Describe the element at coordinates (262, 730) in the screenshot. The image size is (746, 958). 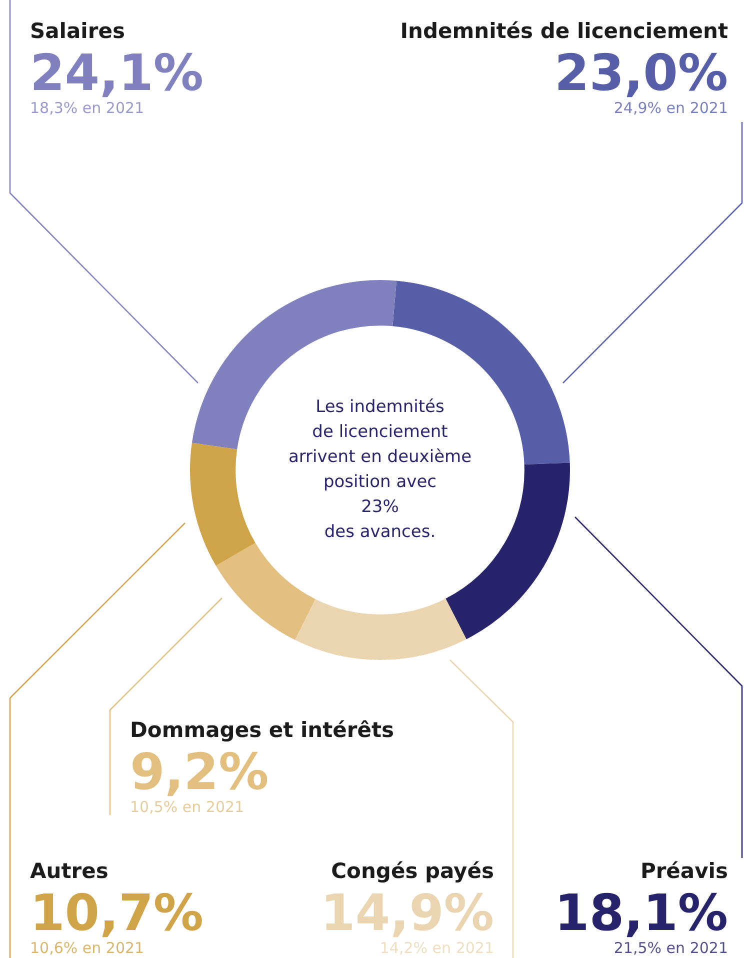
I see `slice-label: Dommages et intérêts` at that location.